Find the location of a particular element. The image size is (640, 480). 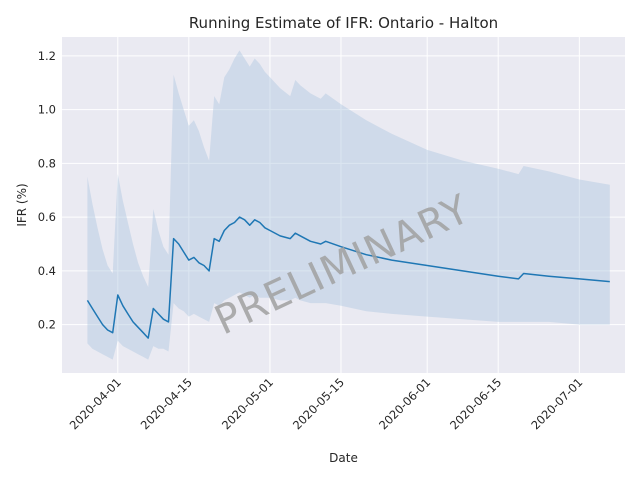

y-axis-label: IFR (%) is located at coordinates (22, 204).